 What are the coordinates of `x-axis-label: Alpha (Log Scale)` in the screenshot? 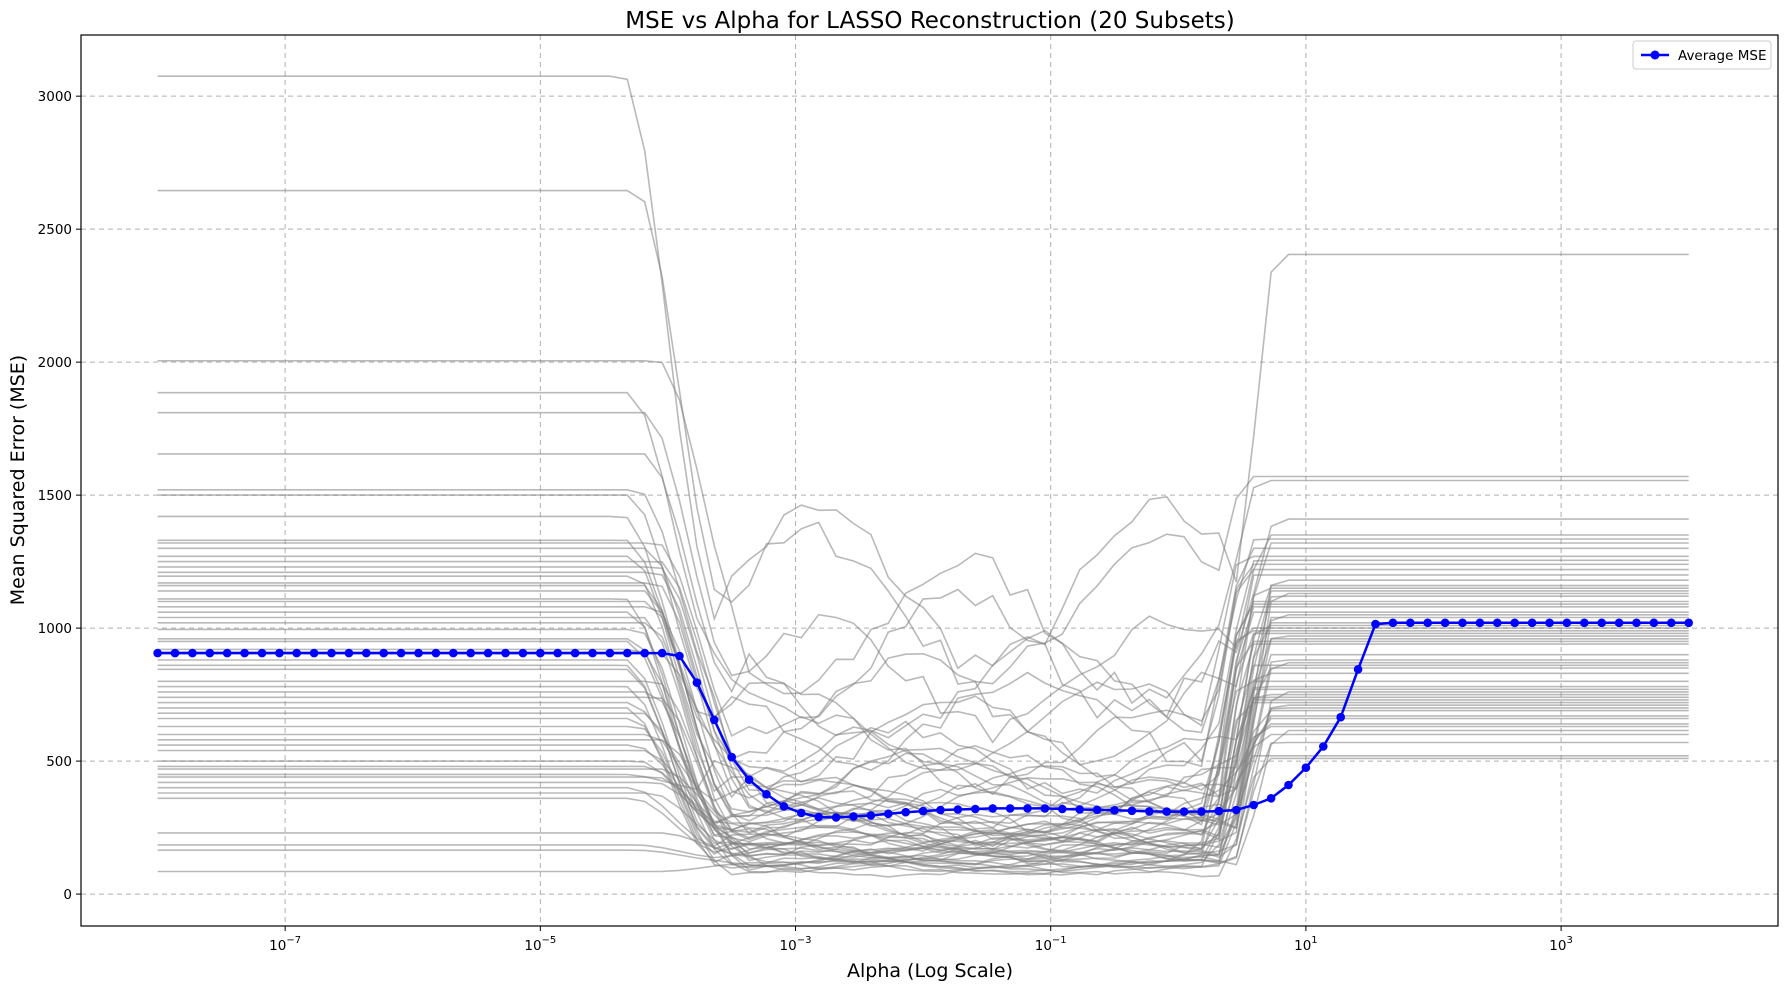 It's located at (930, 971).